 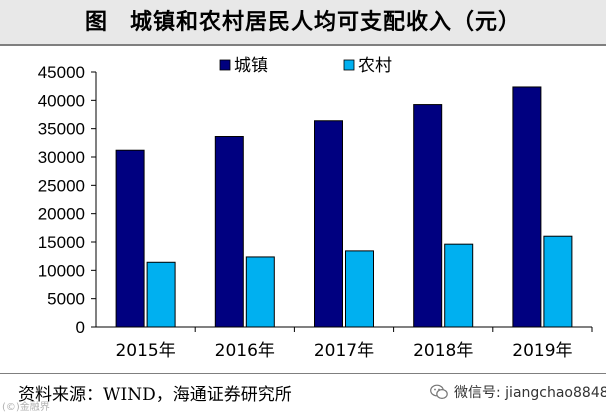 I want to click on chart-title: 图城镇和农村居民人均可支配收入（元）, so click(x=303, y=22).